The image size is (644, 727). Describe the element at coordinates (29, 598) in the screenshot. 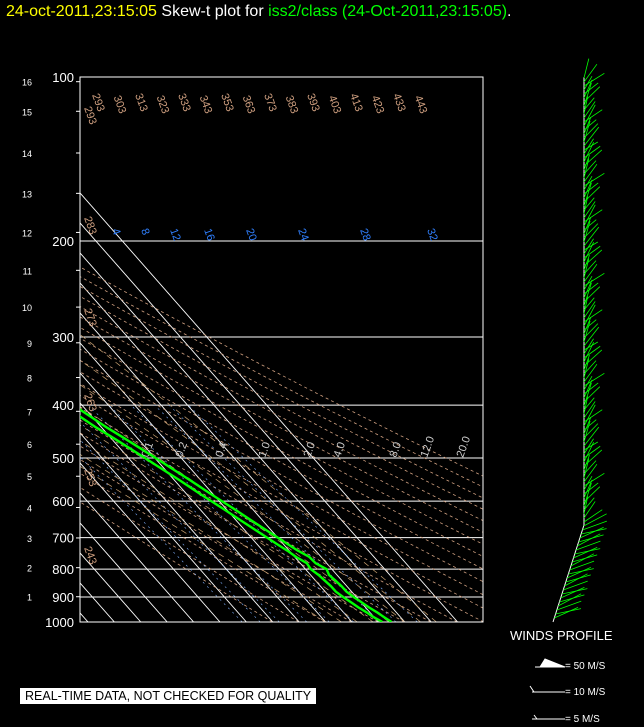

I see `height-tick-label: 1` at that location.